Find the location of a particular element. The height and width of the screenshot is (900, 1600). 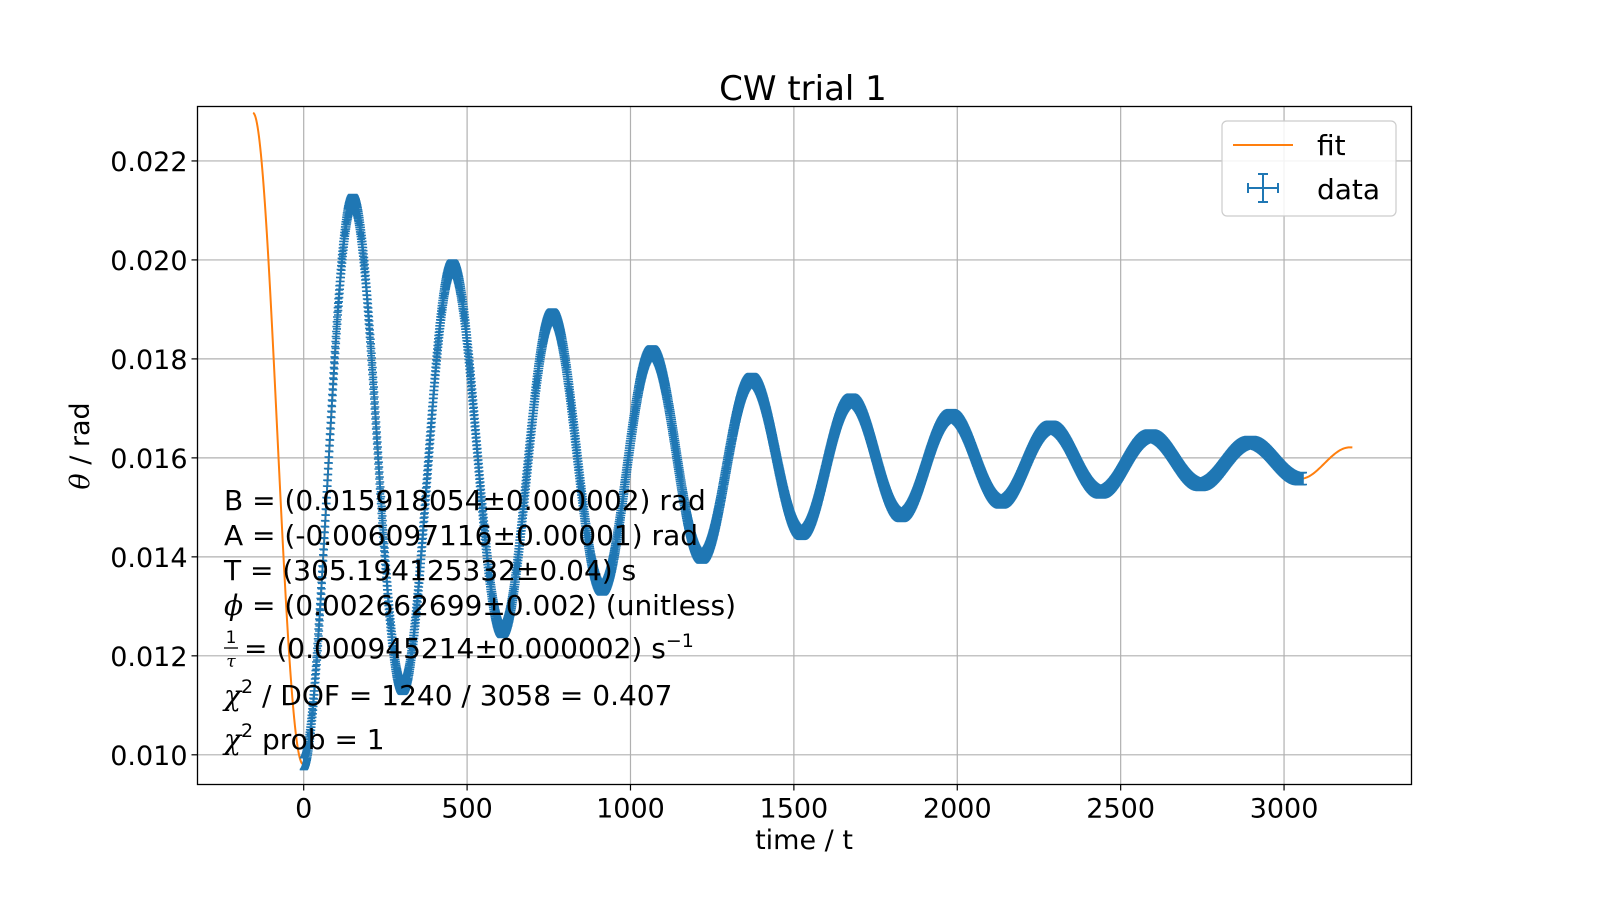

legend-data-label: data is located at coordinates (1348, 189).